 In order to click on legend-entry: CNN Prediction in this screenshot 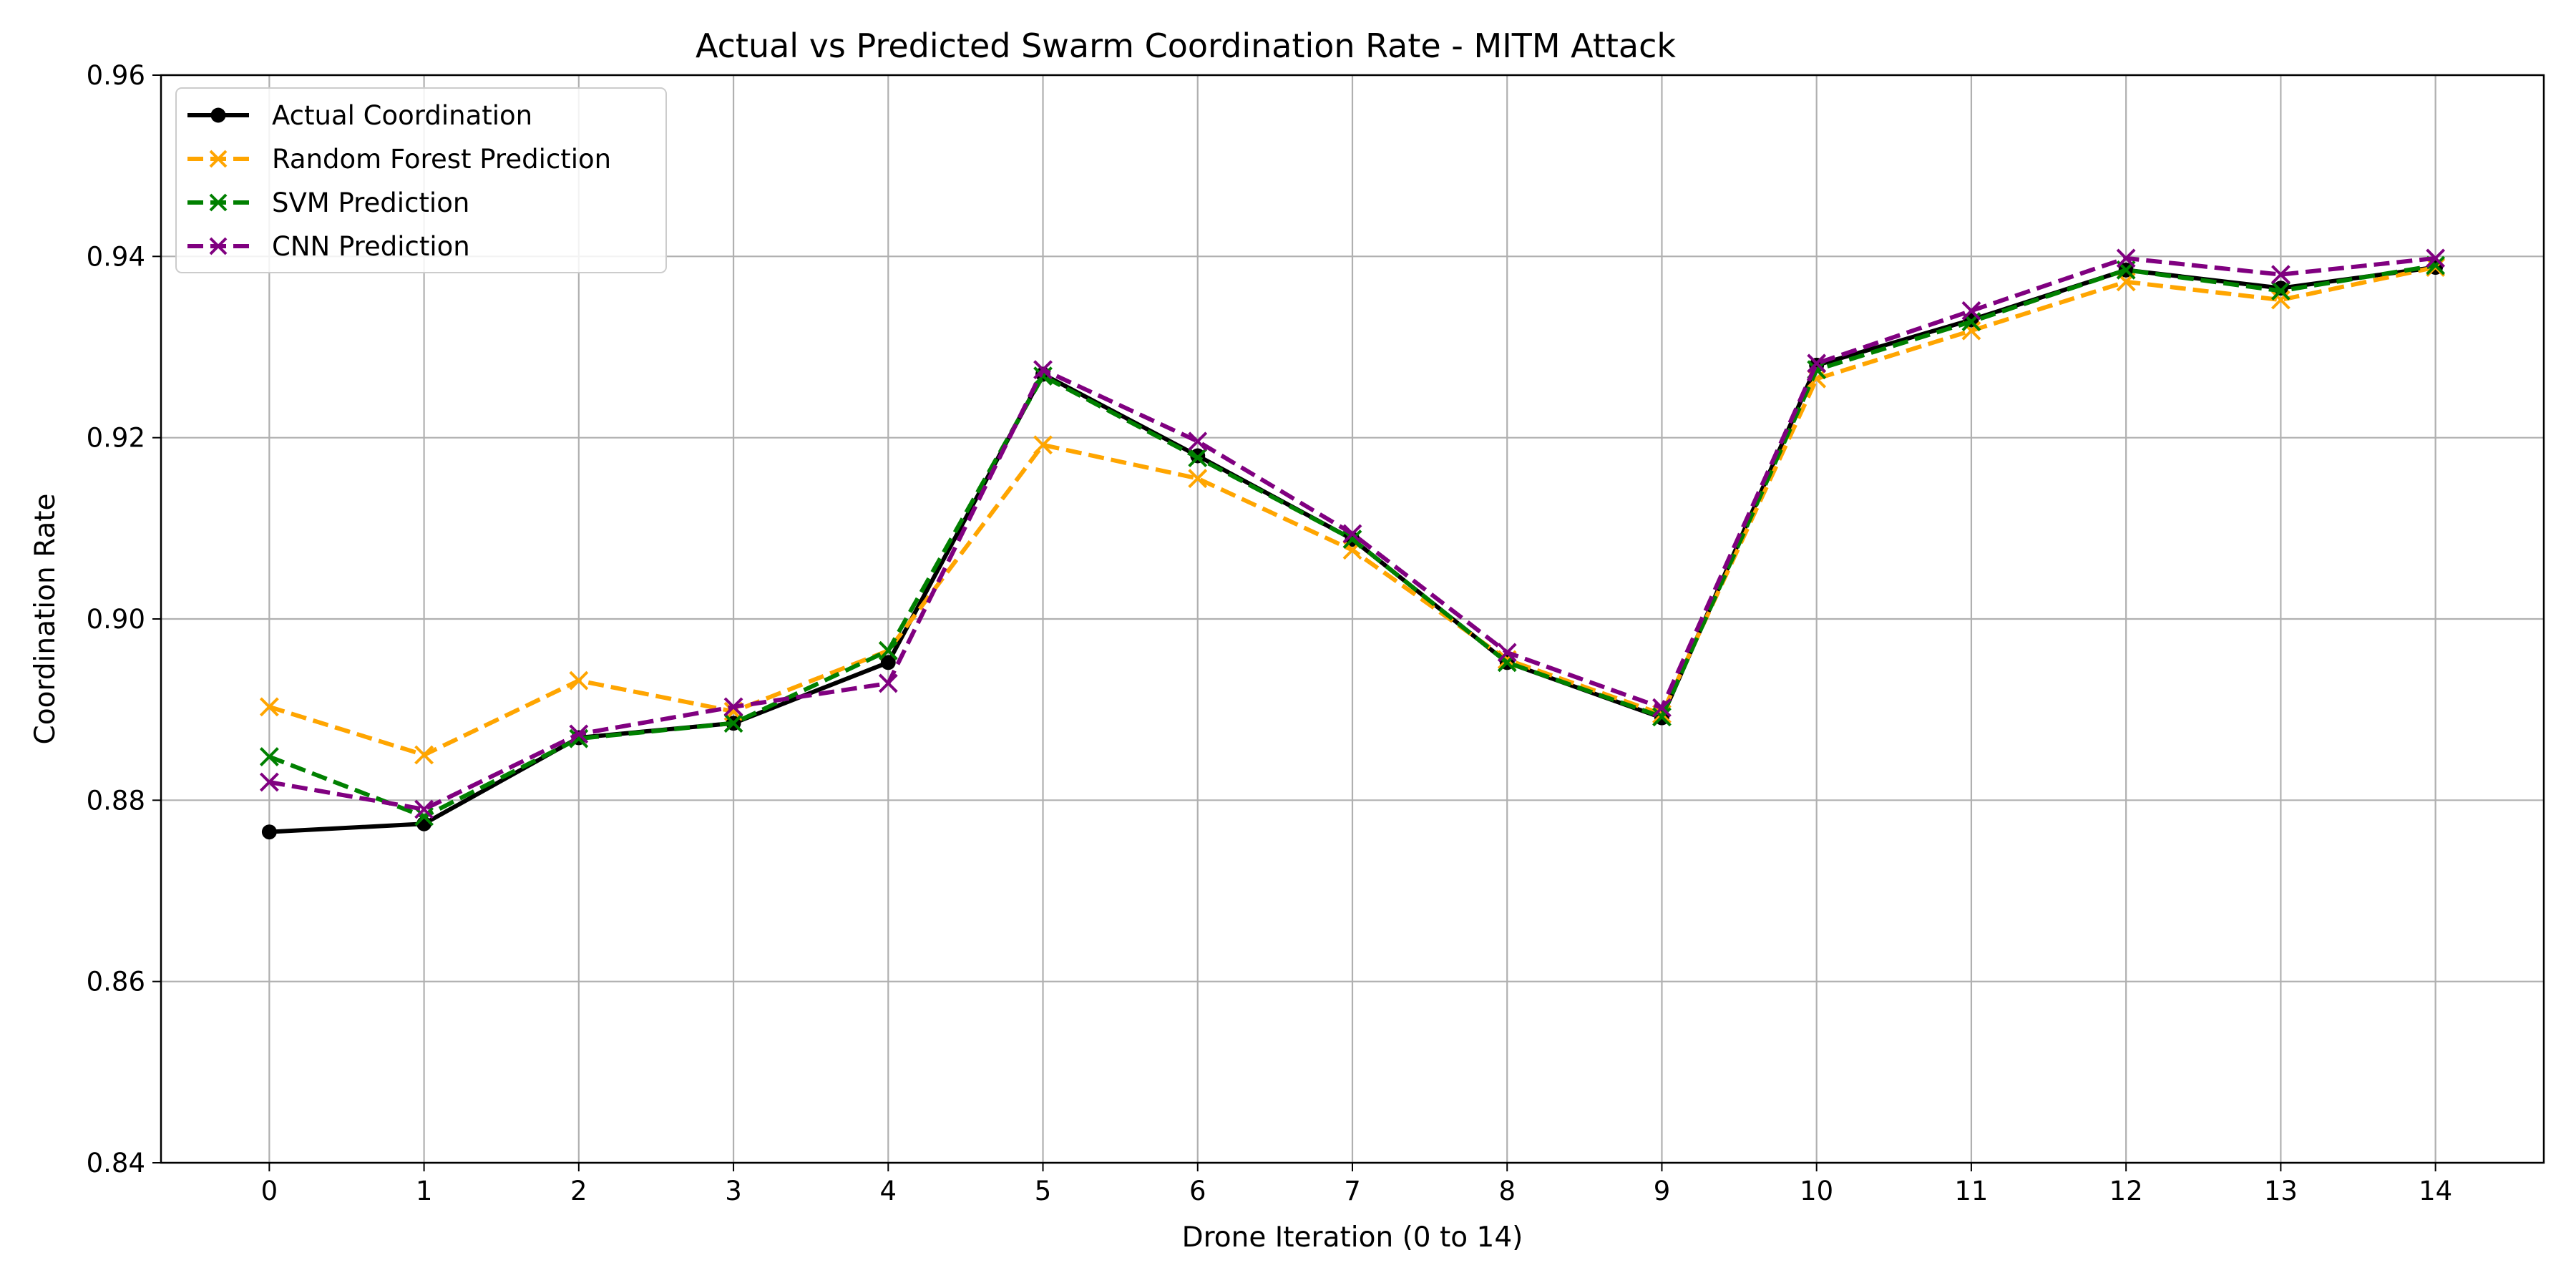, I will do `click(328, 246)`.